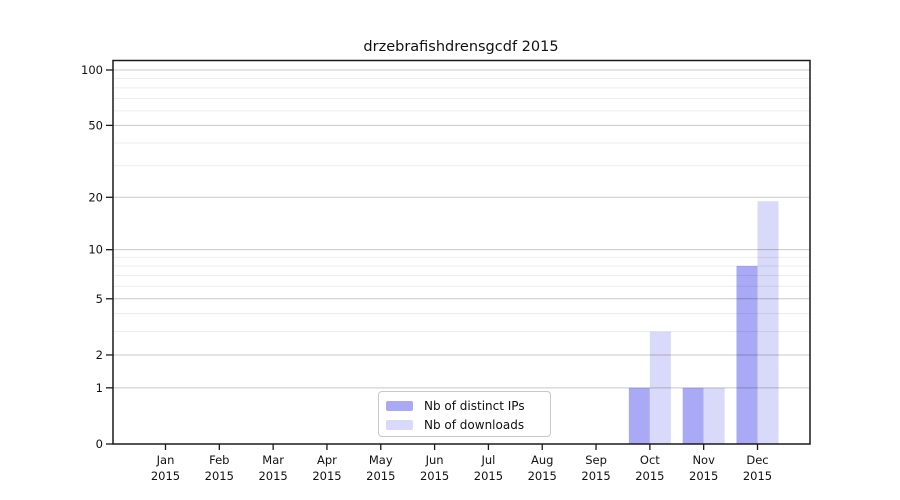 Image resolution: width=900 pixels, height=500 pixels. I want to click on y-tick-label-1: 1, so click(99, 388).